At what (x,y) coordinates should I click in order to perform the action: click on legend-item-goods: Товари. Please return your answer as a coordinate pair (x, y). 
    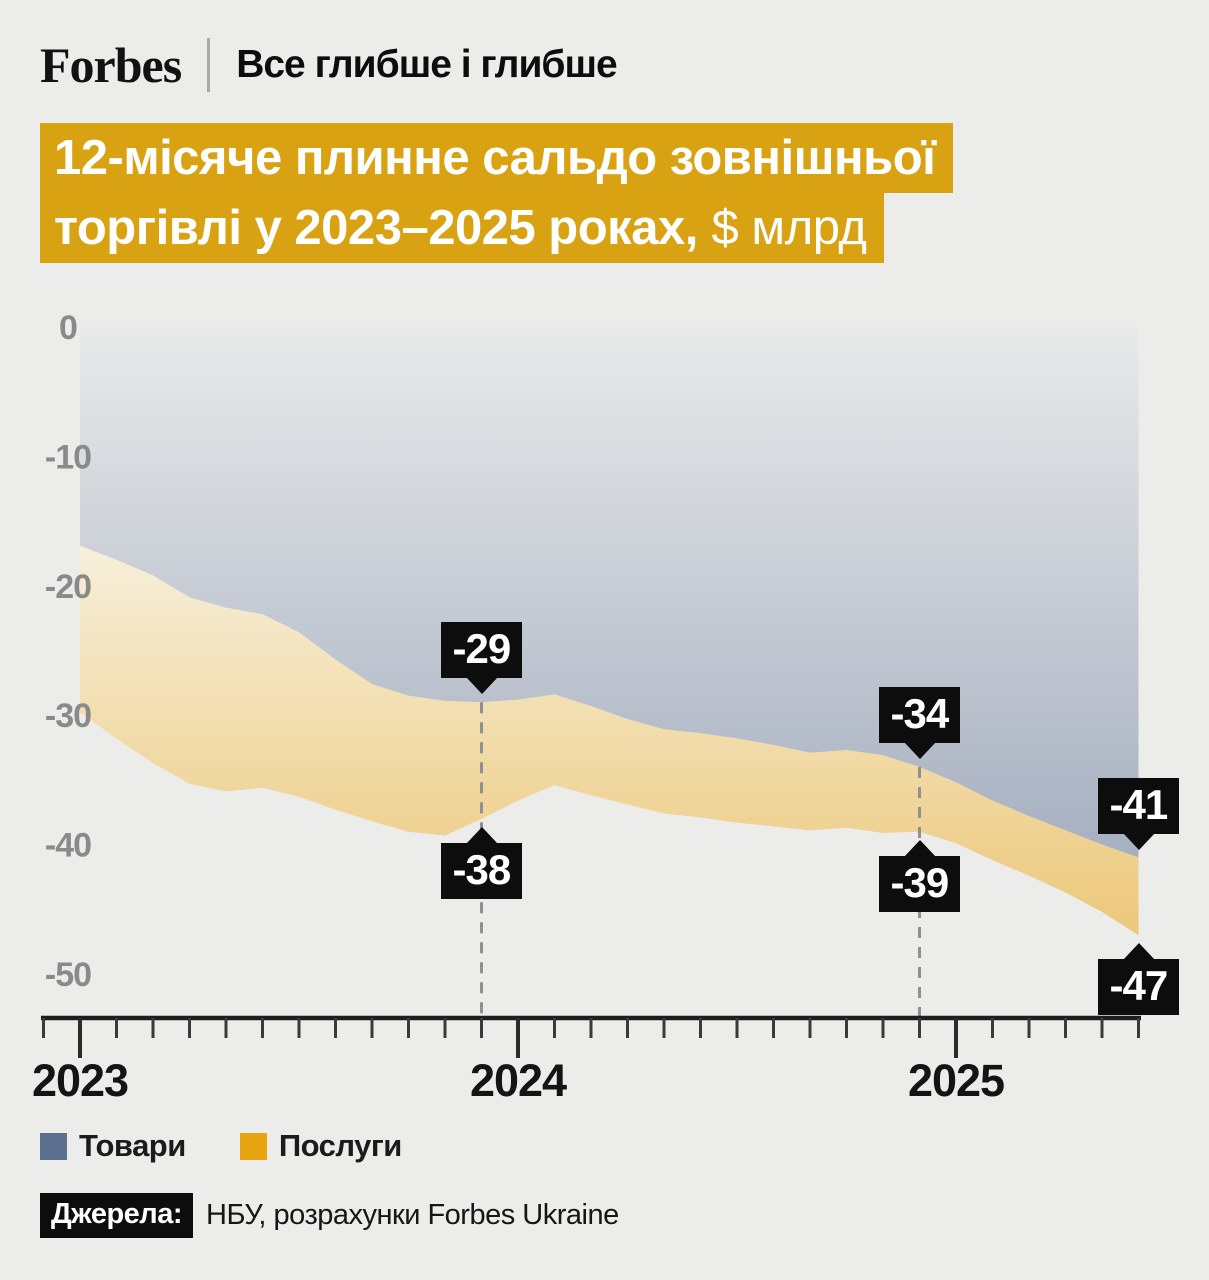
    Looking at the image, I should click on (113, 1146).